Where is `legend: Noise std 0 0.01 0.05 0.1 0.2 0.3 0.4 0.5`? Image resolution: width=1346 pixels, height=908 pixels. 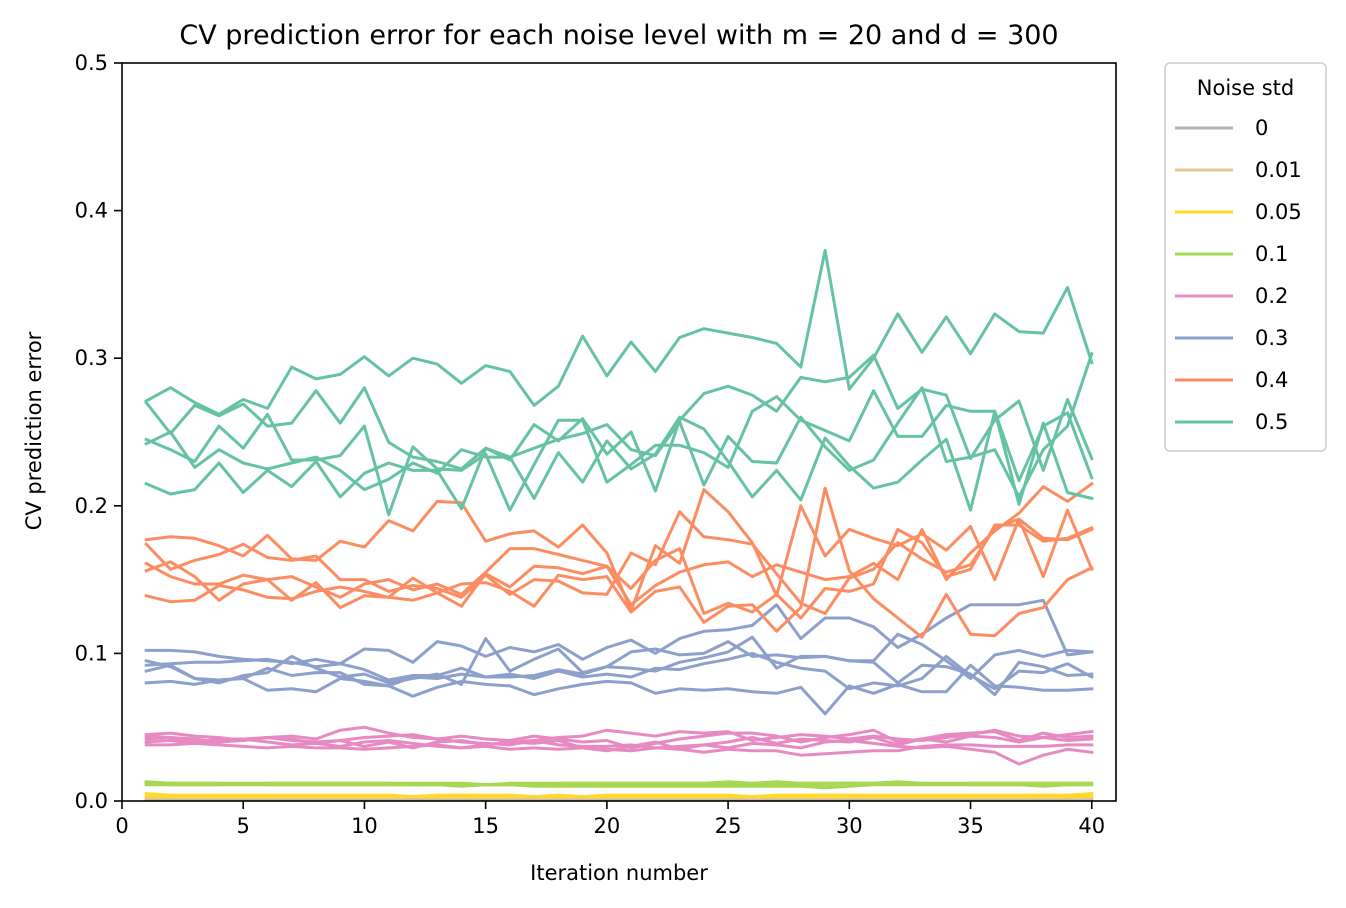 legend: Noise std 0 0.01 0.05 0.1 0.2 0.3 0.4 0.5 is located at coordinates (1245, 257).